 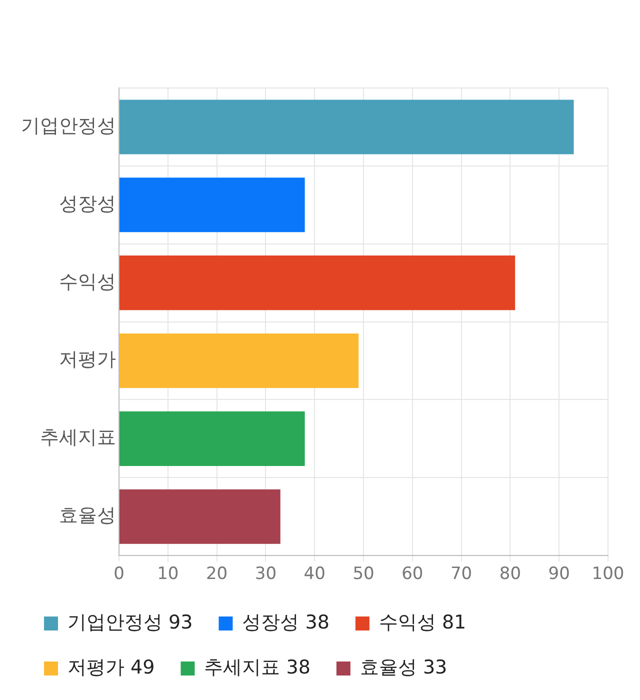 What do you see at coordinates (286, 622) in the screenshot?
I see `legend-label: 성장성 38` at bounding box center [286, 622].